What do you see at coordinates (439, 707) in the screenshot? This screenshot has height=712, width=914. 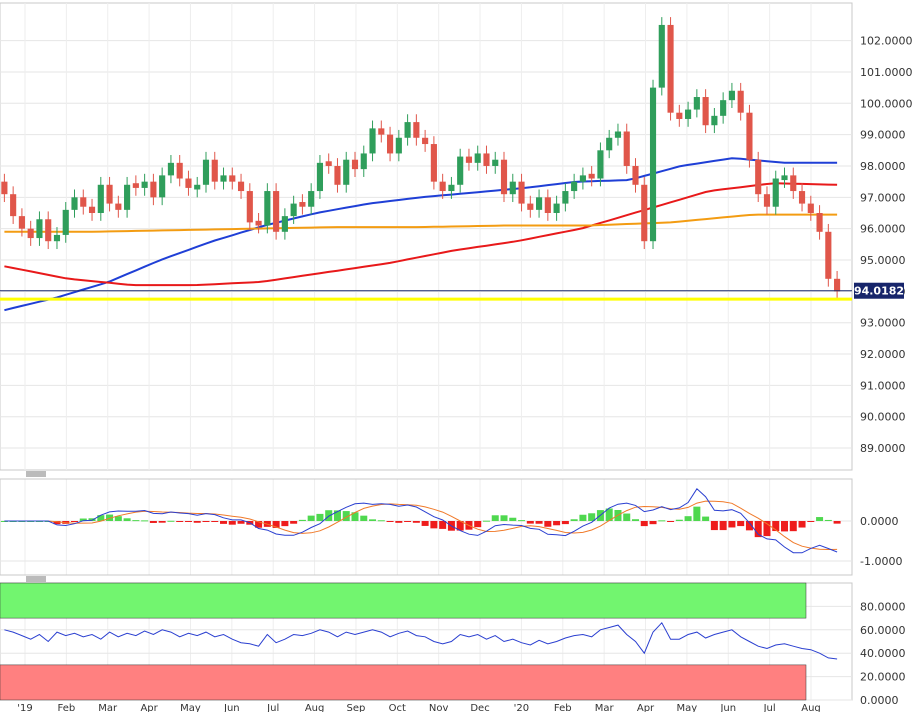 I see `x-tick-label: Nov` at bounding box center [439, 707].